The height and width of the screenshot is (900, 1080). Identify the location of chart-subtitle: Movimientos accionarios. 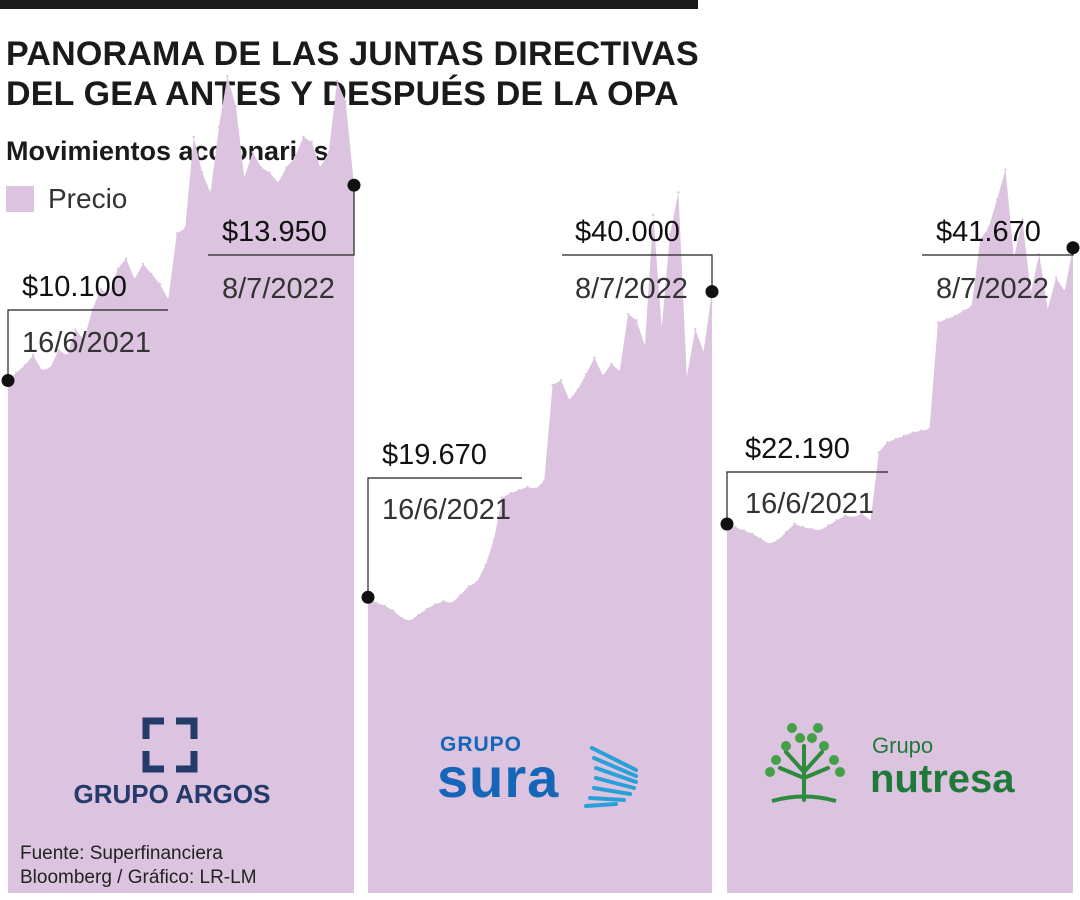
(167, 151).